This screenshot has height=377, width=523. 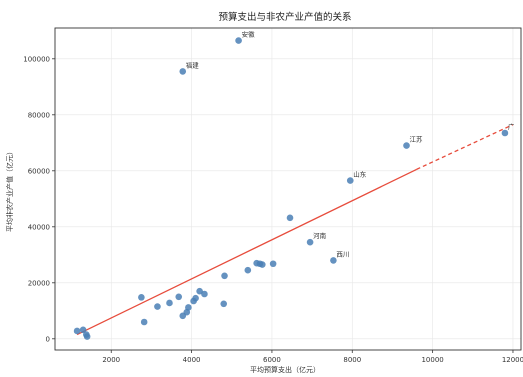 What do you see at coordinates (192, 360) in the screenshot?
I see `x-tick-label: 4000` at bounding box center [192, 360].